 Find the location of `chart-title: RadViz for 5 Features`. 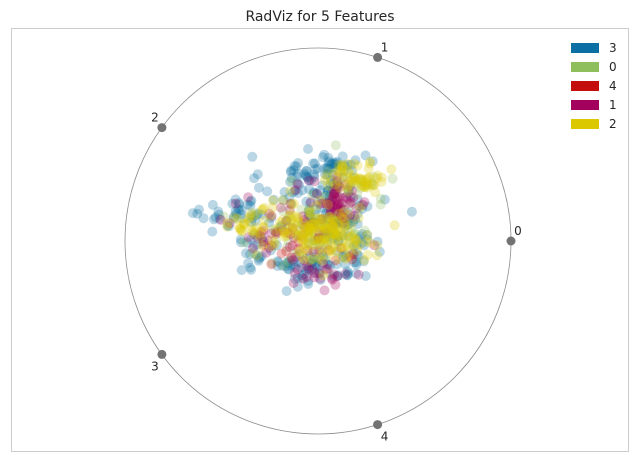

chart-title: RadViz for 5 Features is located at coordinates (319, 17).